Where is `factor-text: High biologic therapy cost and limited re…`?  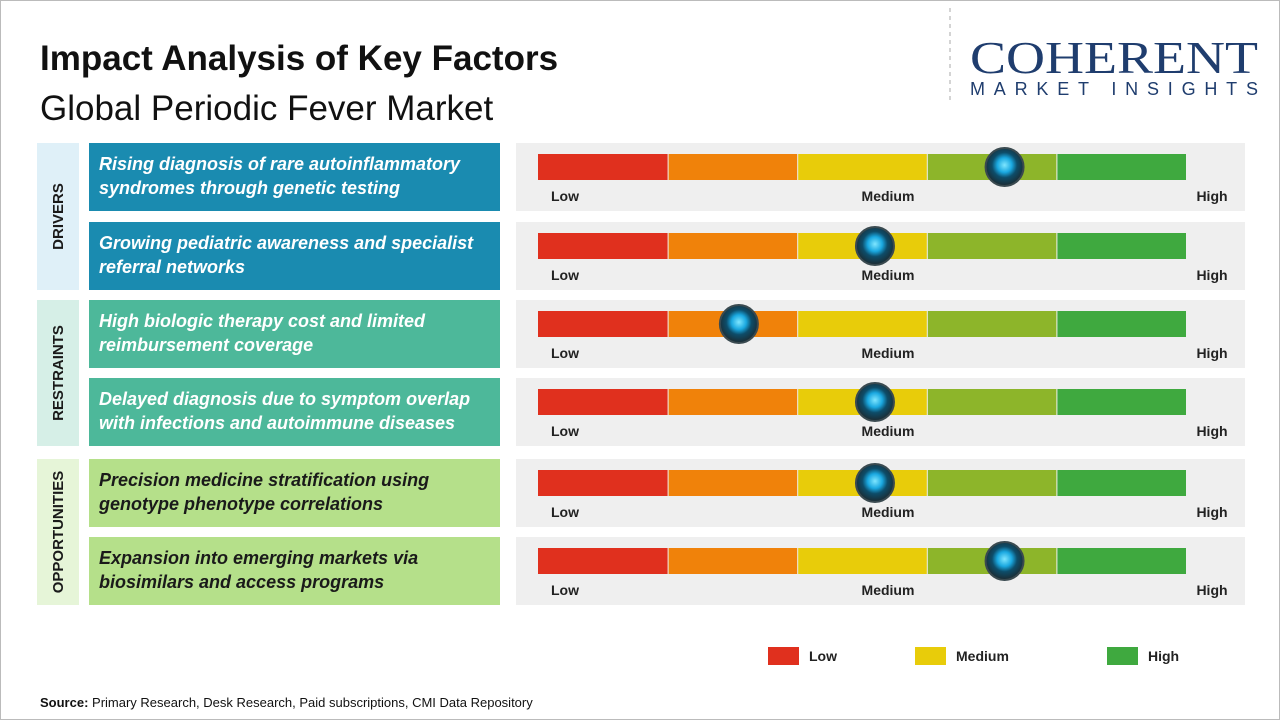
factor-text: High biologic therapy cost and limited re… is located at coordinates (262, 333).